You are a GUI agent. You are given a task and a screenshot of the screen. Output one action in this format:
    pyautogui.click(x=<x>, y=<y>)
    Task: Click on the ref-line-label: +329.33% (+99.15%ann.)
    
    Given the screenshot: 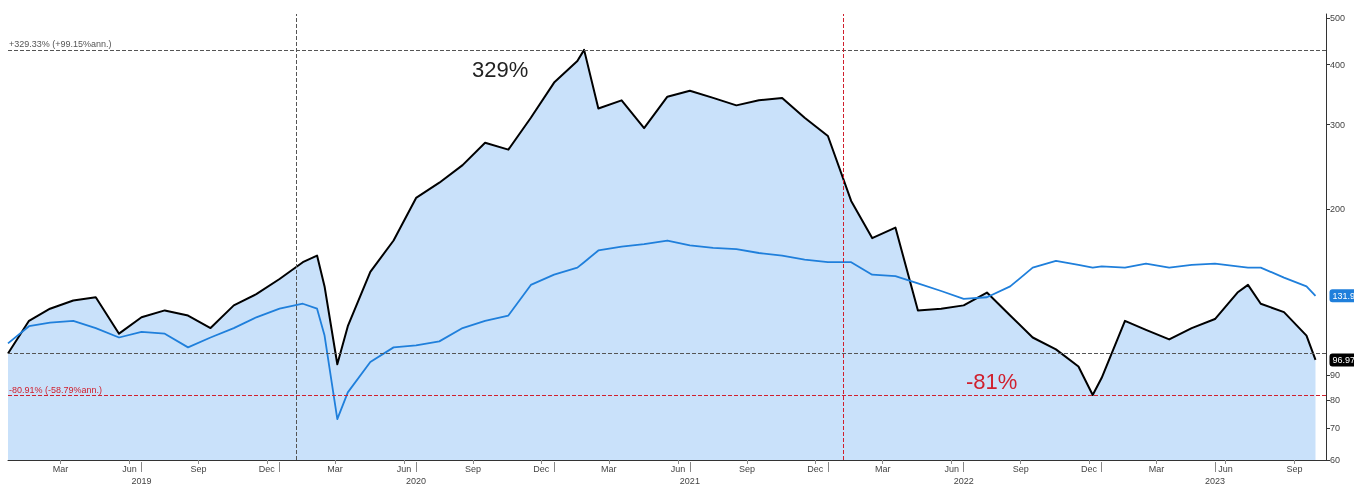 What is the action you would take?
    pyautogui.click(x=60, y=44)
    